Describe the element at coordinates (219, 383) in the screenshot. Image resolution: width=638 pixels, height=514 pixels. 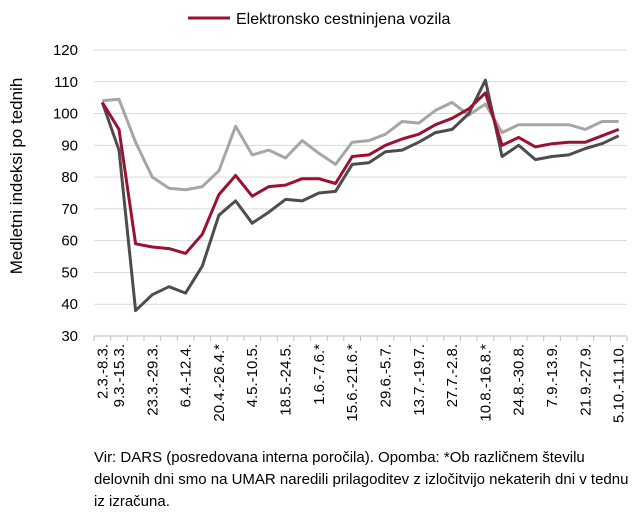
I see `x-tick-label: 20.4.-26.4.*` at that location.